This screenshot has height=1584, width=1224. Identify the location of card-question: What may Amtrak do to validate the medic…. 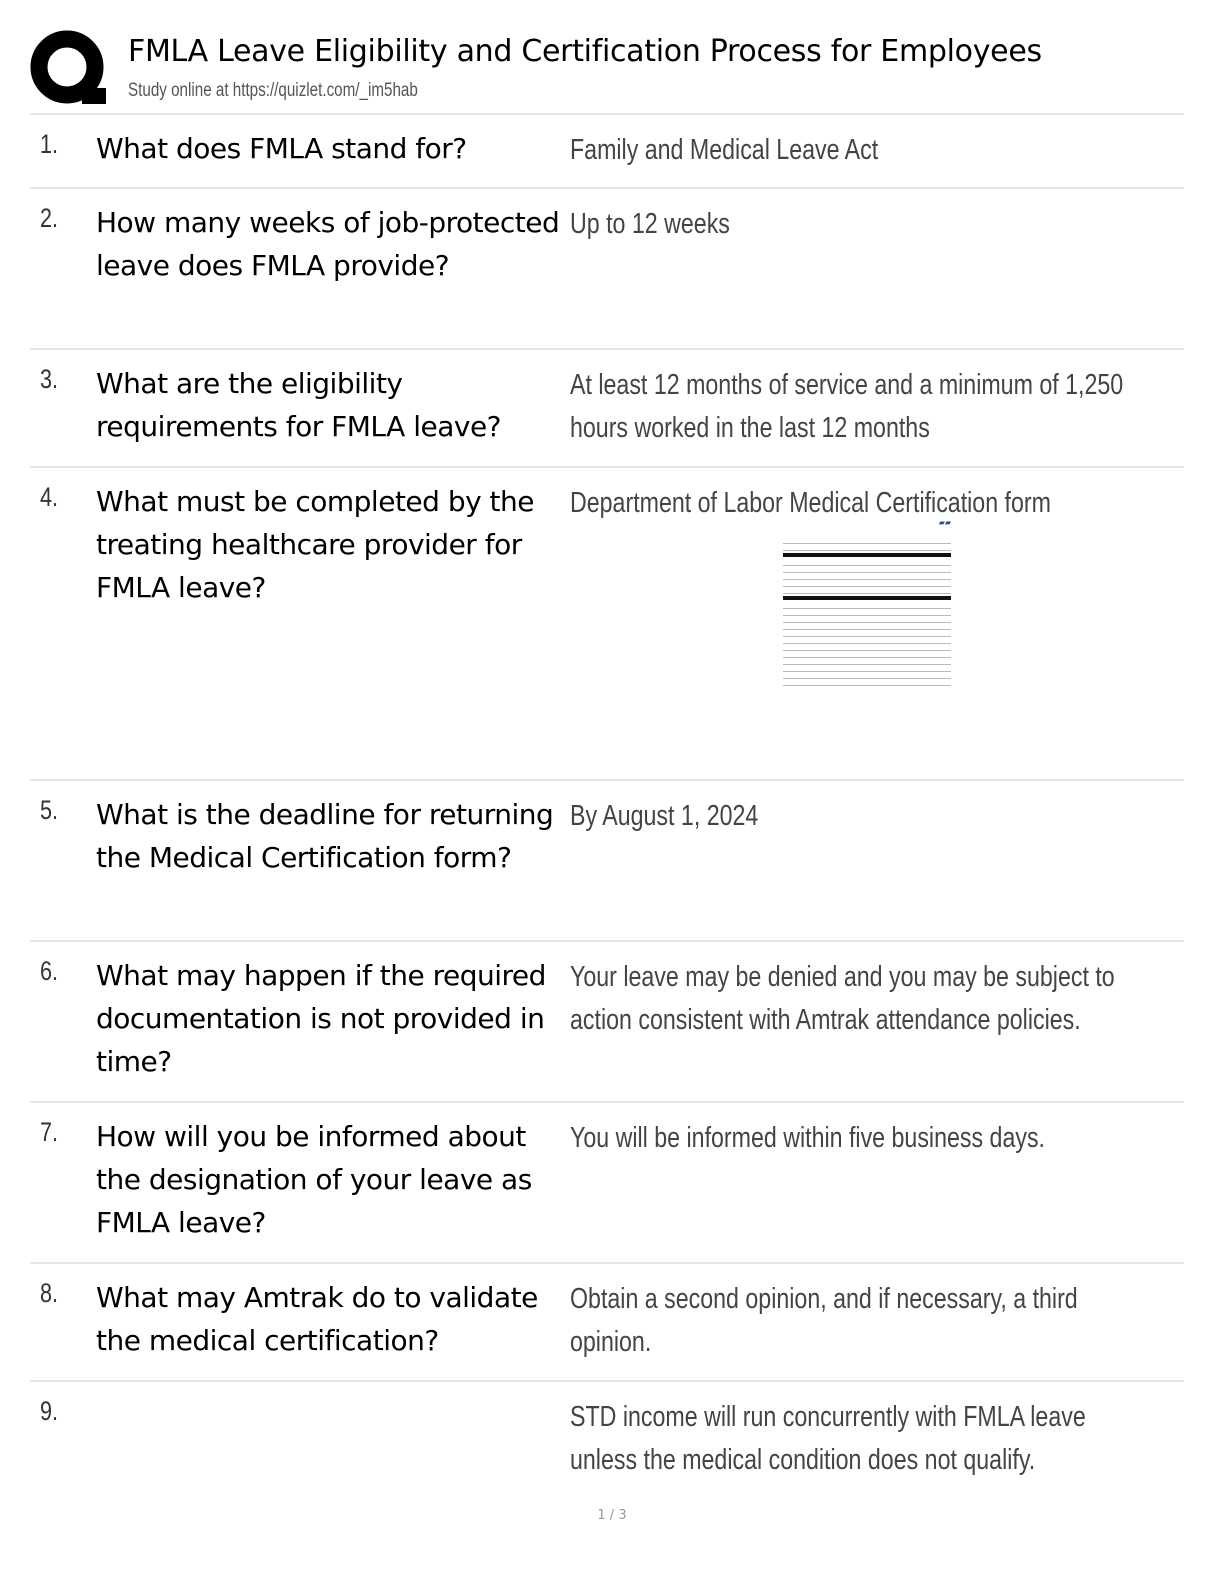
(317, 1319).